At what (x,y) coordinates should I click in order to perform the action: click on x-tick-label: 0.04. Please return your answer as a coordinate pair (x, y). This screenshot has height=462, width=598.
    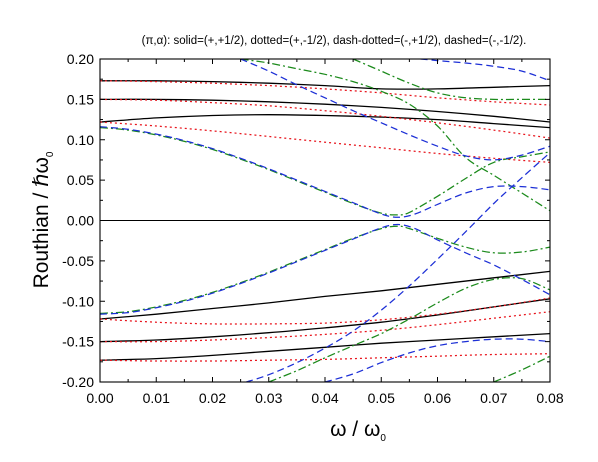
    Looking at the image, I should click on (324, 398).